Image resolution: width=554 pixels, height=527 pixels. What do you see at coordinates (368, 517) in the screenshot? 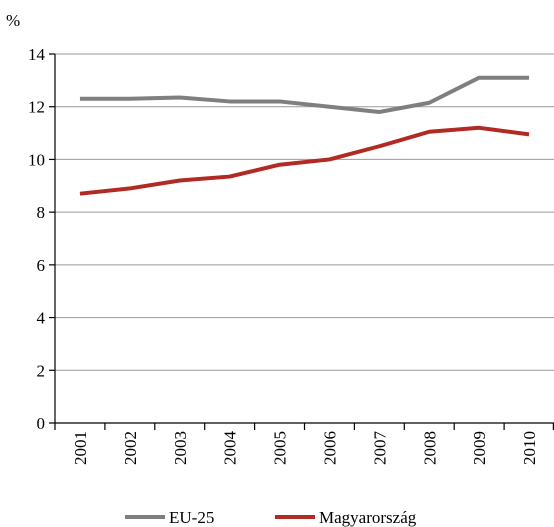
I see `legend-label: Magyarország` at bounding box center [368, 517].